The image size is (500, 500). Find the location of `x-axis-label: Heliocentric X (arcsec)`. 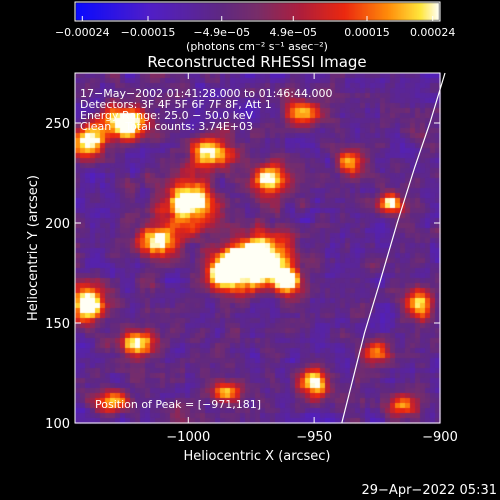

x-axis-label: Heliocentric X (arcsec) is located at coordinates (257, 456).